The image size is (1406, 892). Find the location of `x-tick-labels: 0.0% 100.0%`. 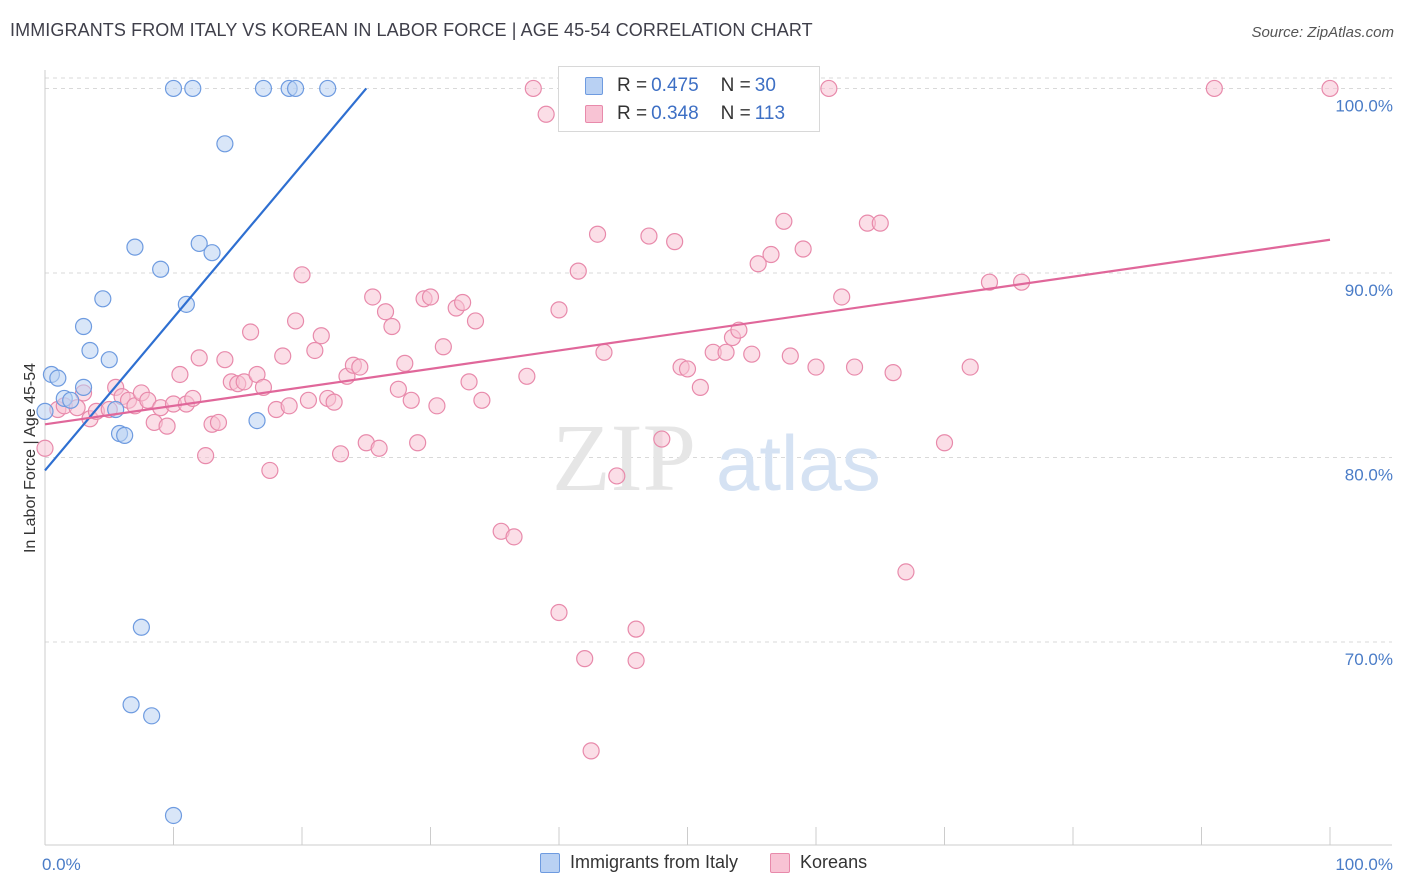

x-tick-labels: 0.0% 100.0% is located at coordinates (717, 864).